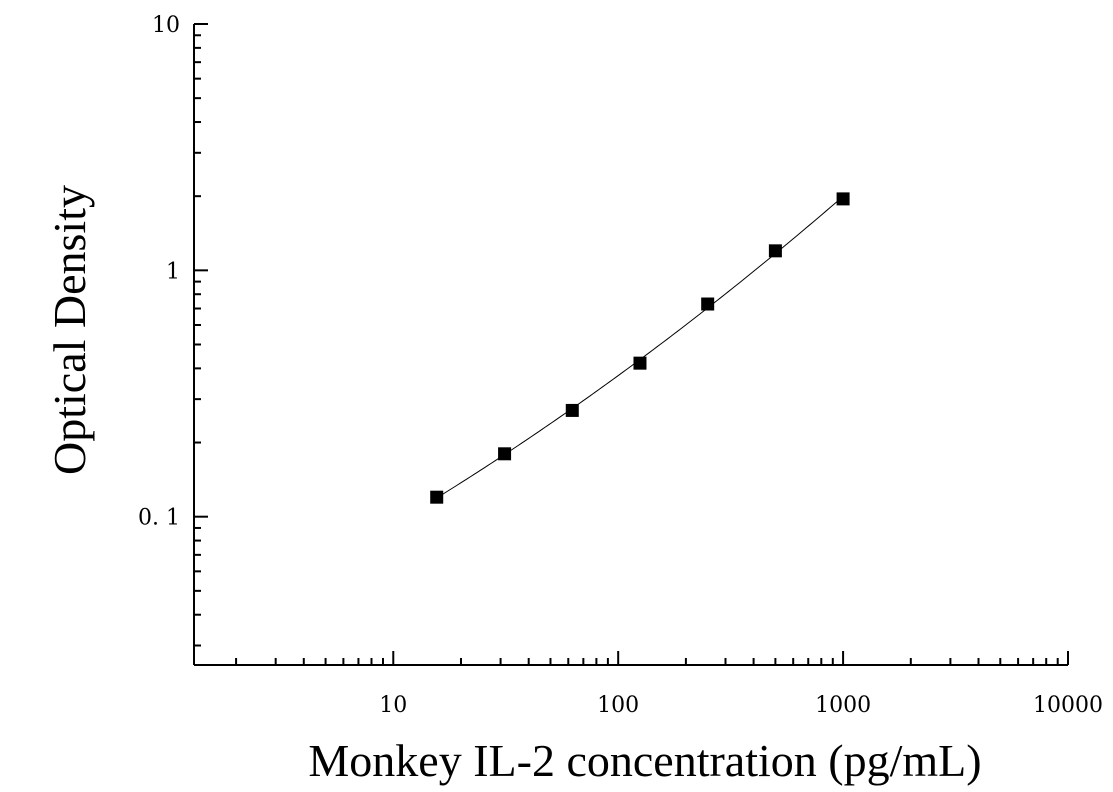 The height and width of the screenshot is (792, 1113). I want to click on x-tick-label: 10, so click(393, 705).